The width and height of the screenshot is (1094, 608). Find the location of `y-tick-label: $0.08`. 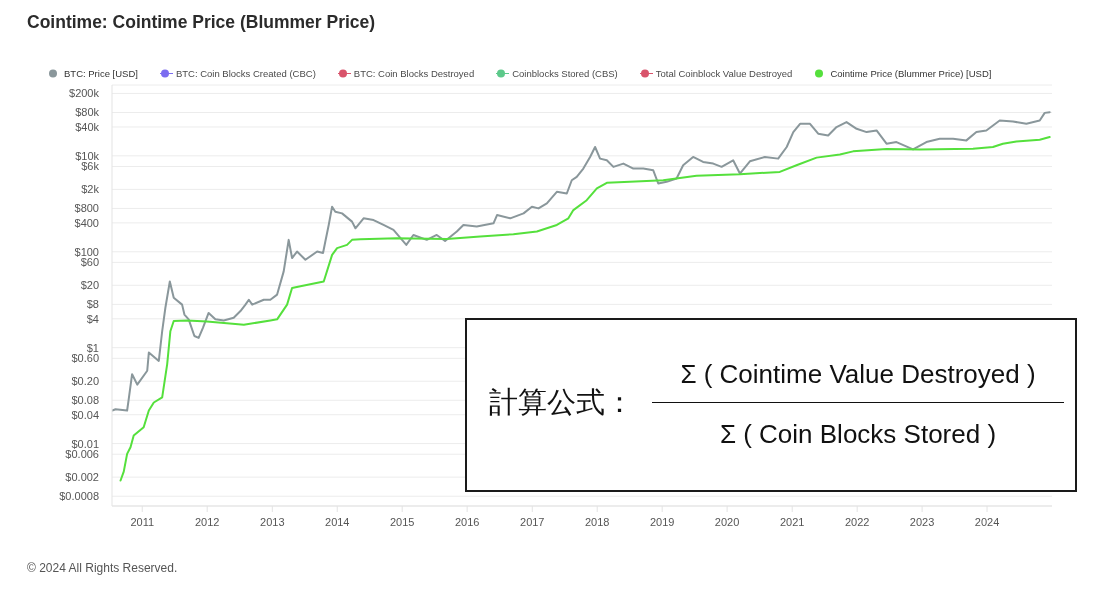

y-tick-label: $0.08 is located at coordinates (85, 400).